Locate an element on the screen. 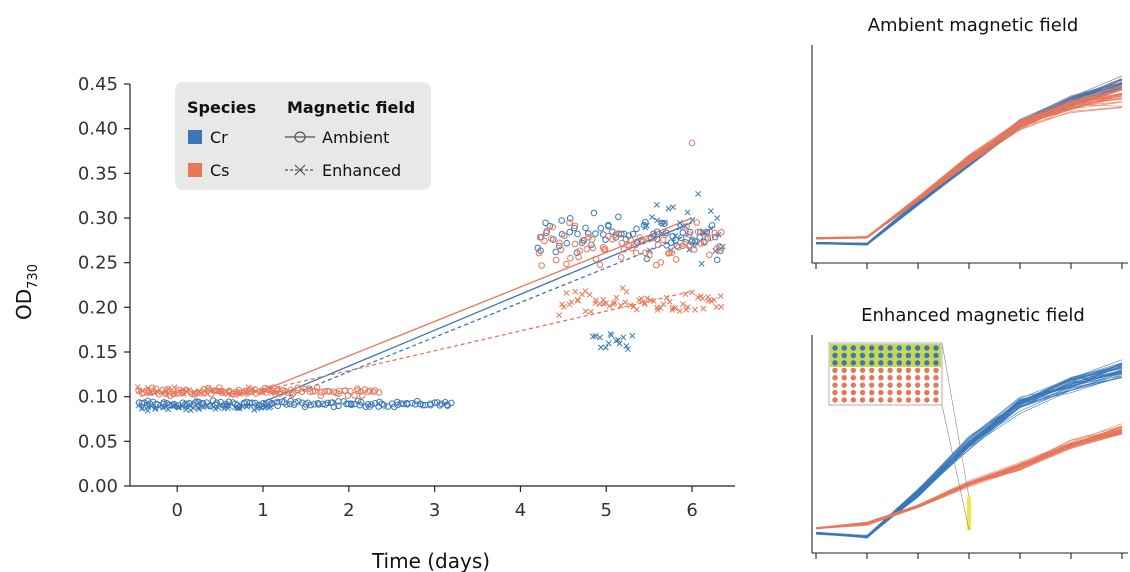 The height and width of the screenshot is (572, 1130). y-tick-label: 0.00 is located at coordinates (98, 486).